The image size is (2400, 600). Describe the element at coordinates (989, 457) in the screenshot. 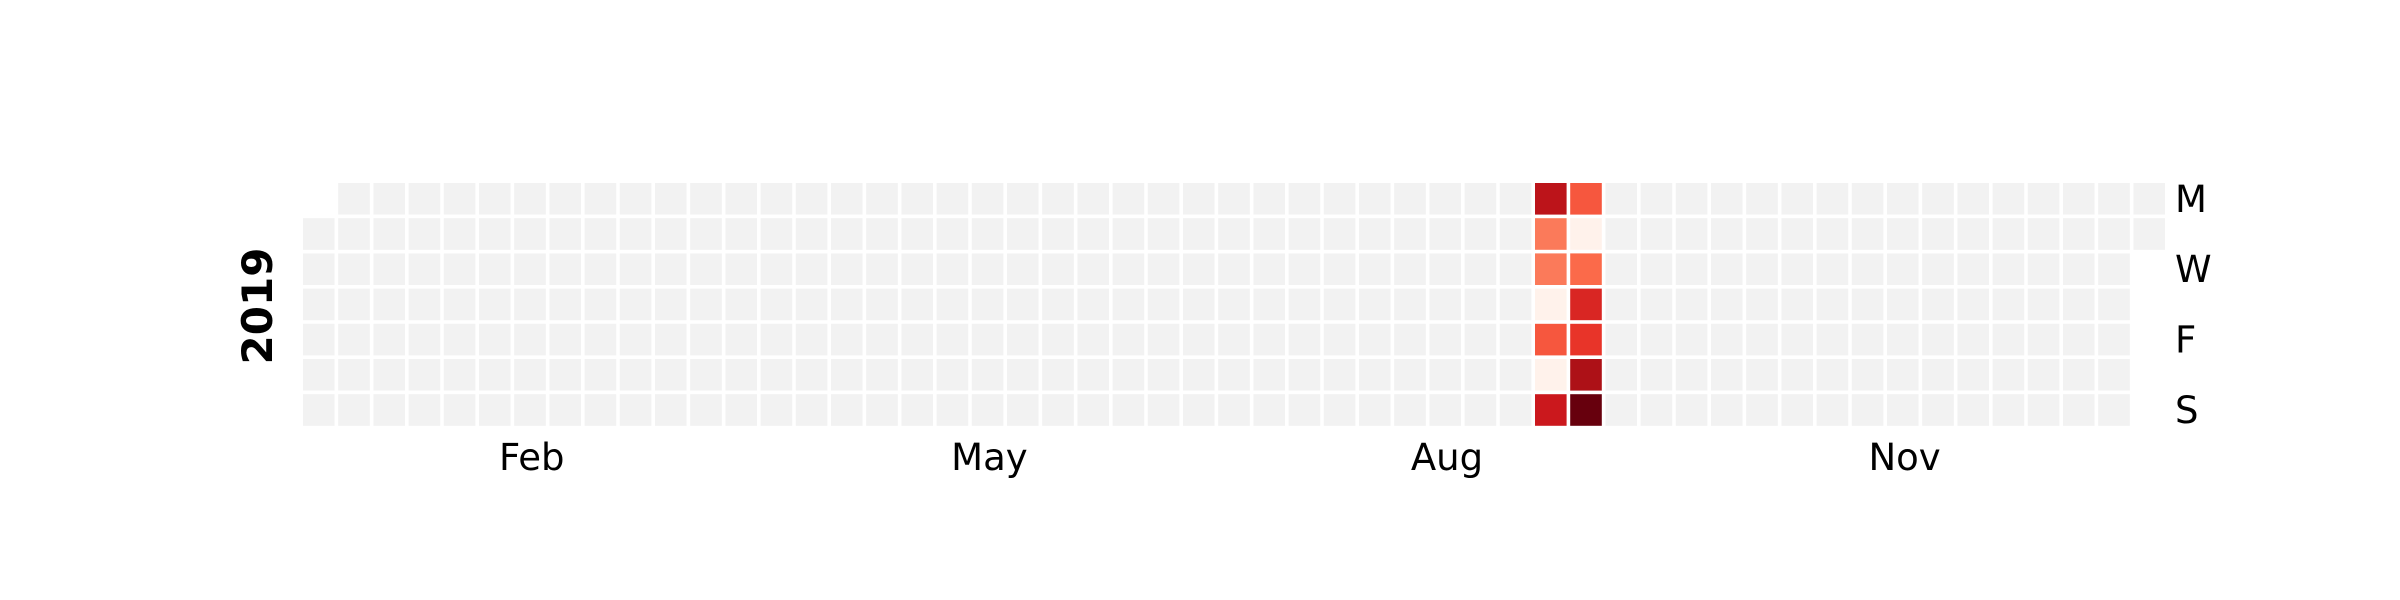

I see `month-label: May` at that location.